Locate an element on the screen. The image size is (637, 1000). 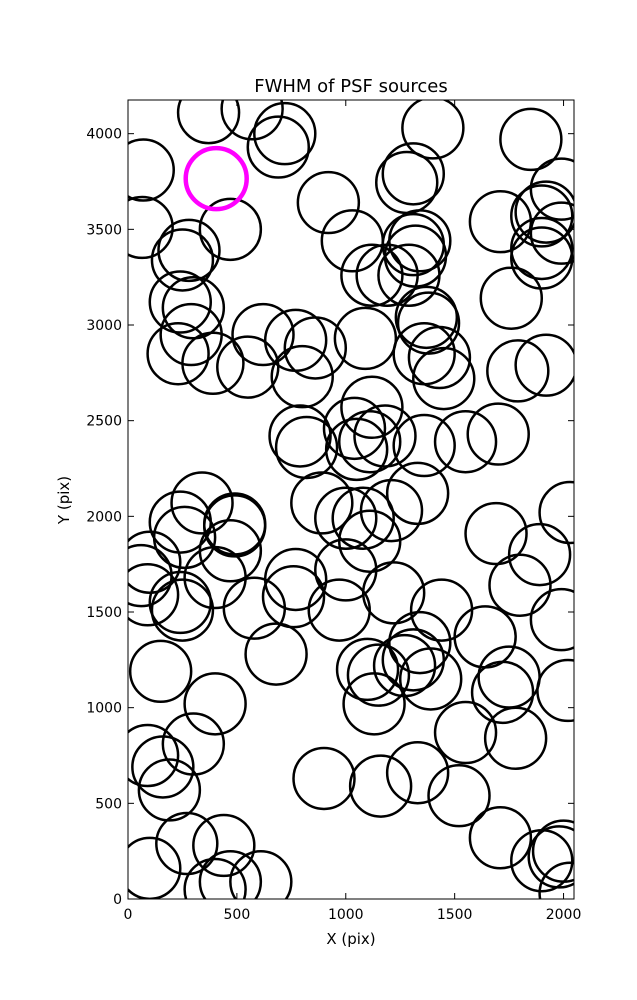
x-tick-label: 500 is located at coordinates (237, 915).